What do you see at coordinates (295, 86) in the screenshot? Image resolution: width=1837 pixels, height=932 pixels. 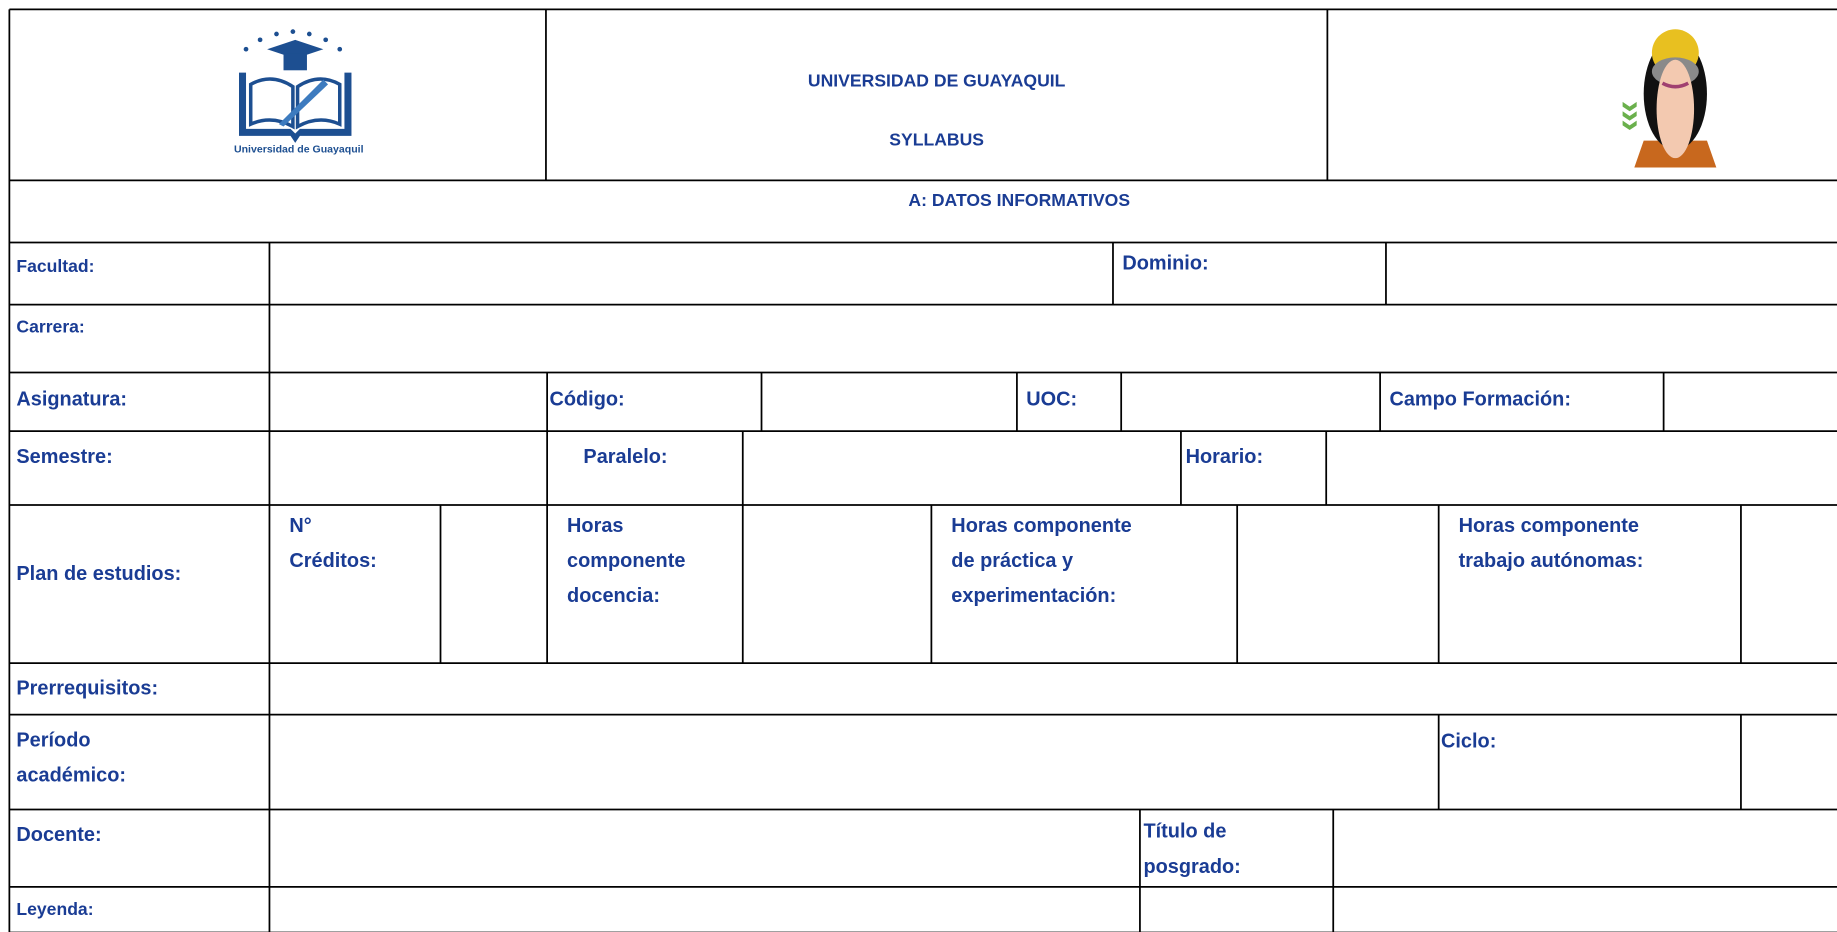 I see `university-logo` at bounding box center [295, 86].